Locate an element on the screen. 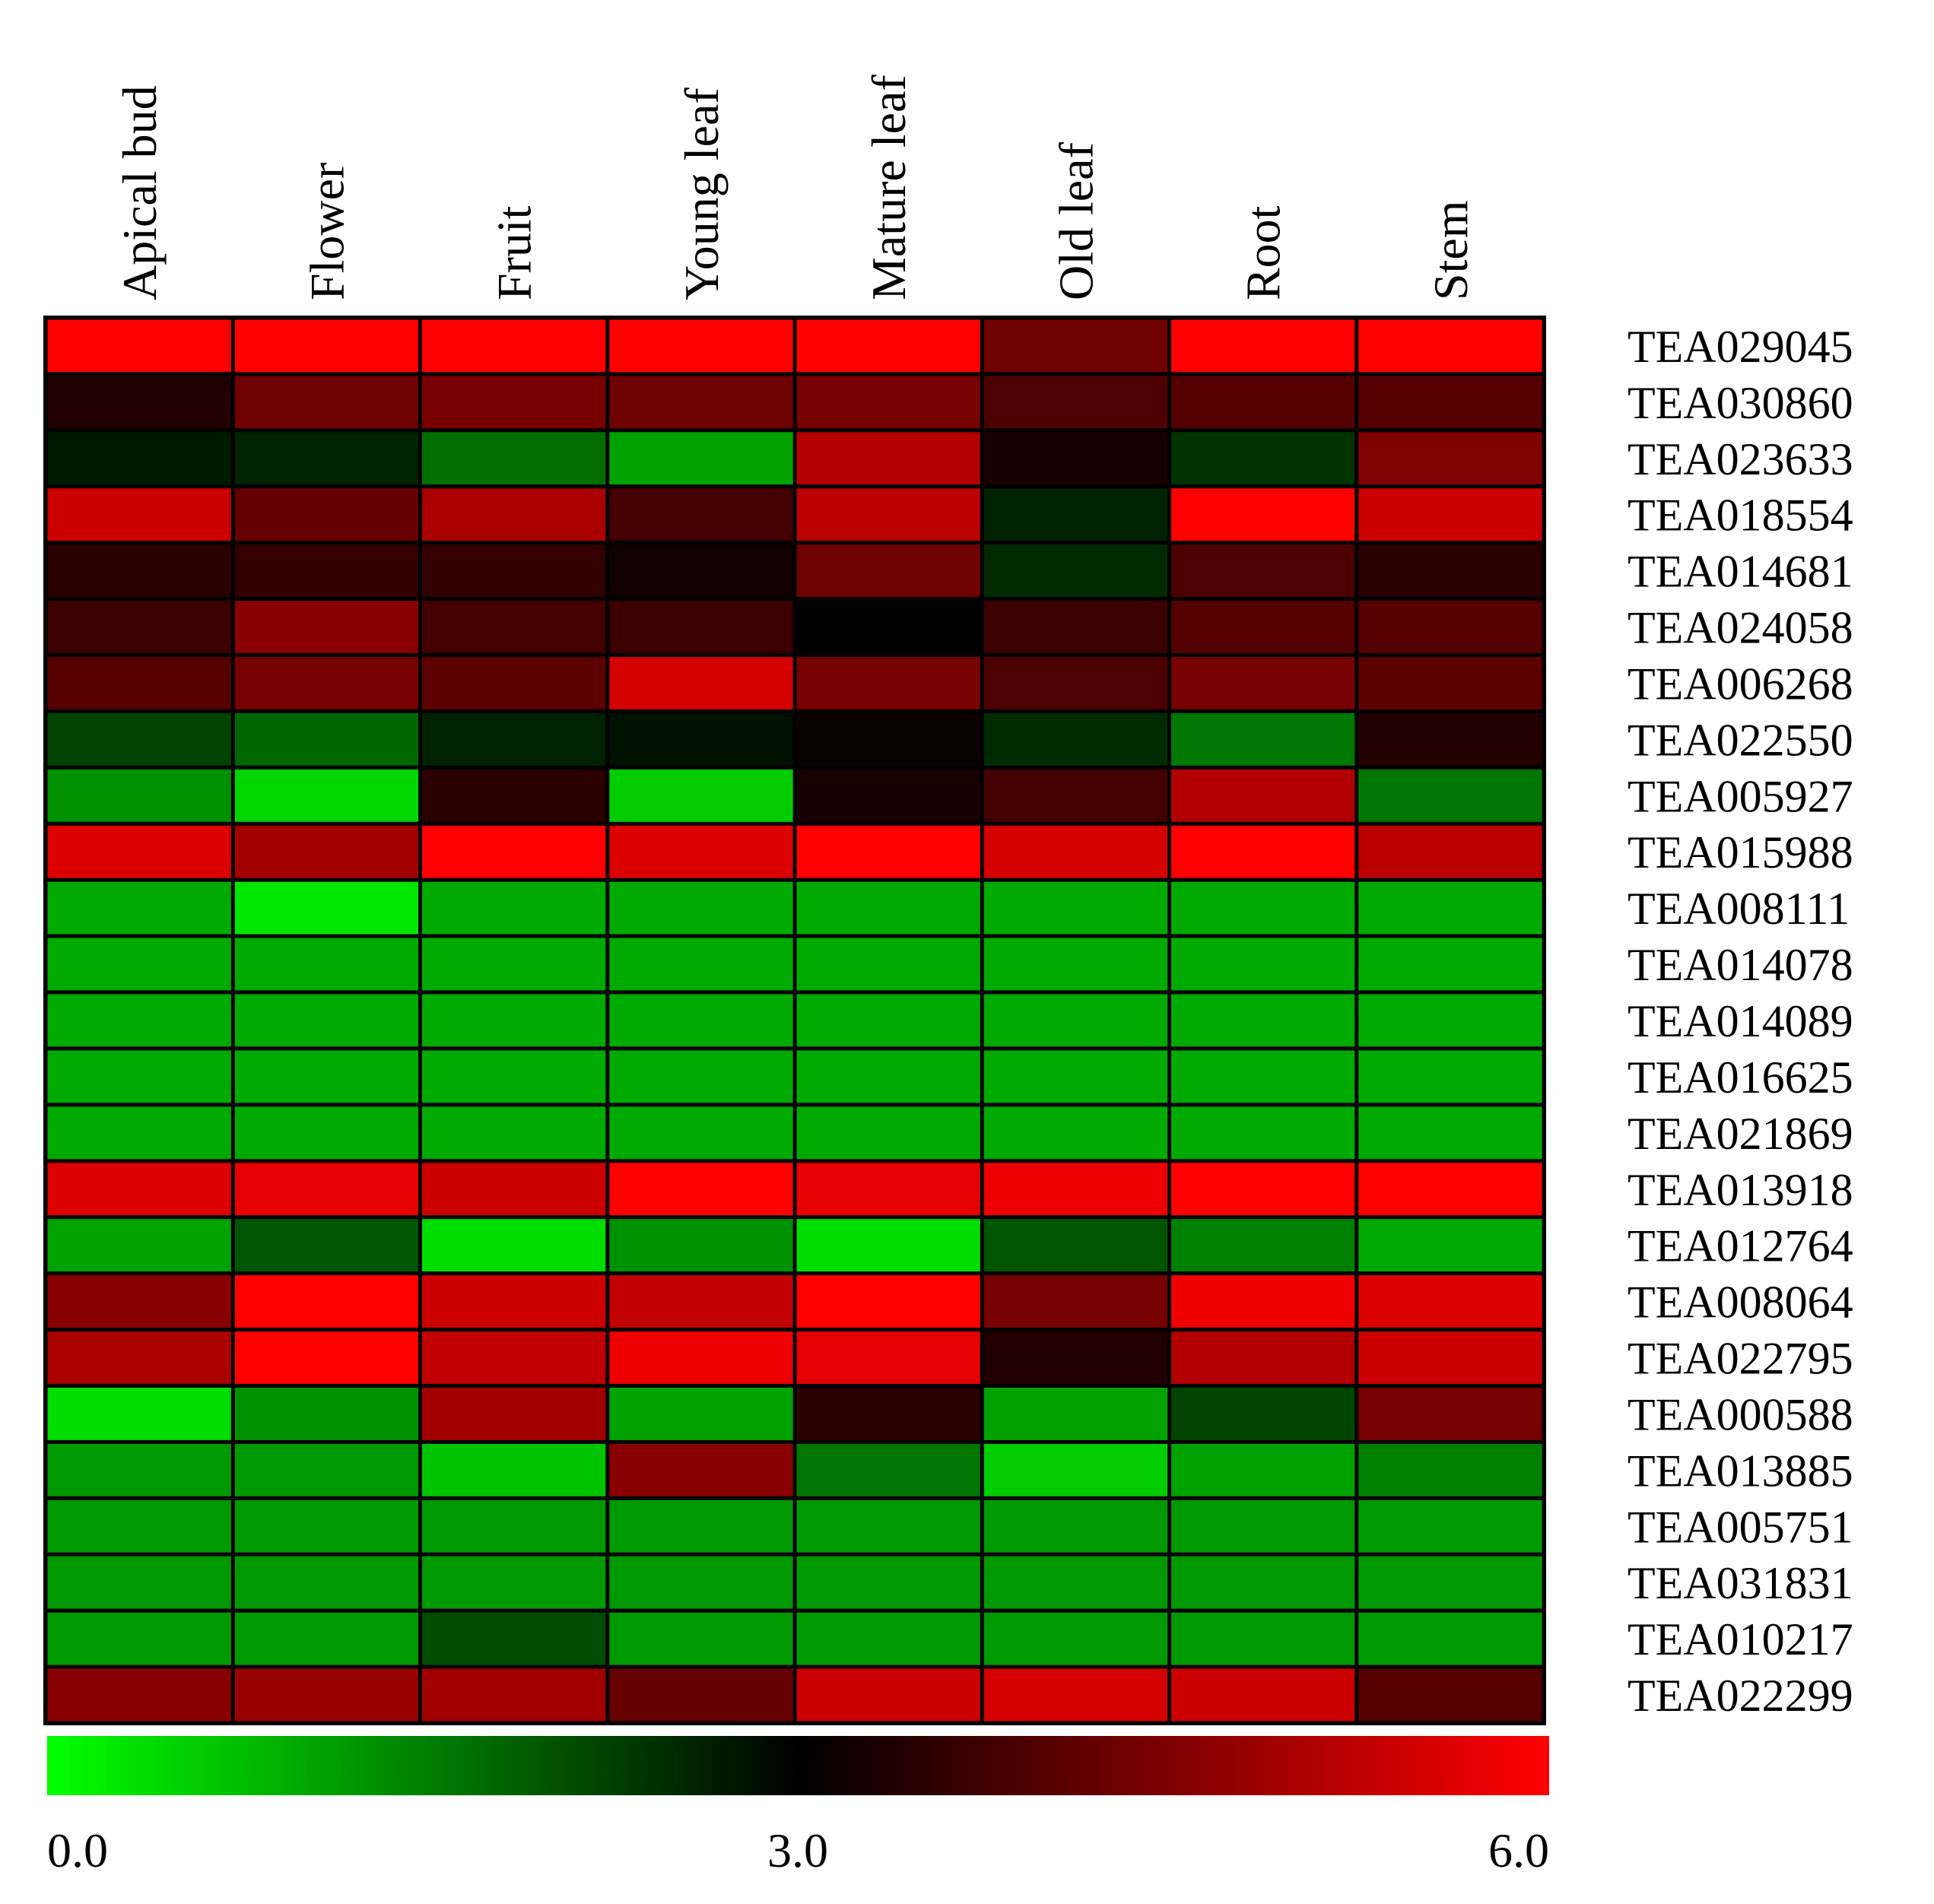 Image resolution: width=1934 pixels, height=1904 pixels. row-label: TEA005927 is located at coordinates (1740, 796).